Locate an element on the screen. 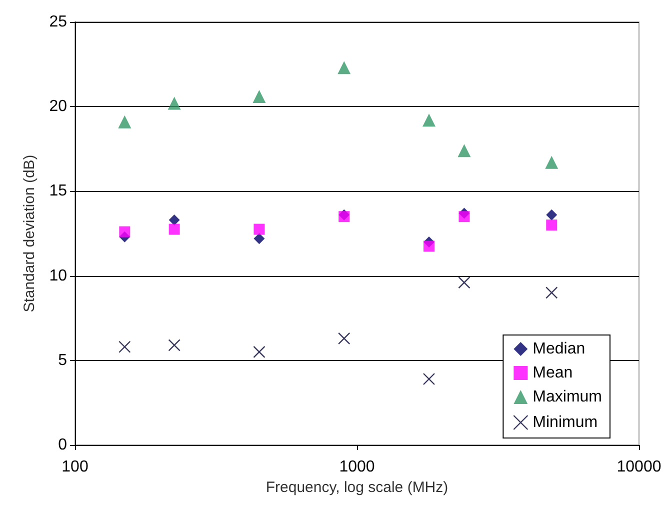 This screenshot has height=510, width=668. y-tick-label: 0 is located at coordinates (63, 445).